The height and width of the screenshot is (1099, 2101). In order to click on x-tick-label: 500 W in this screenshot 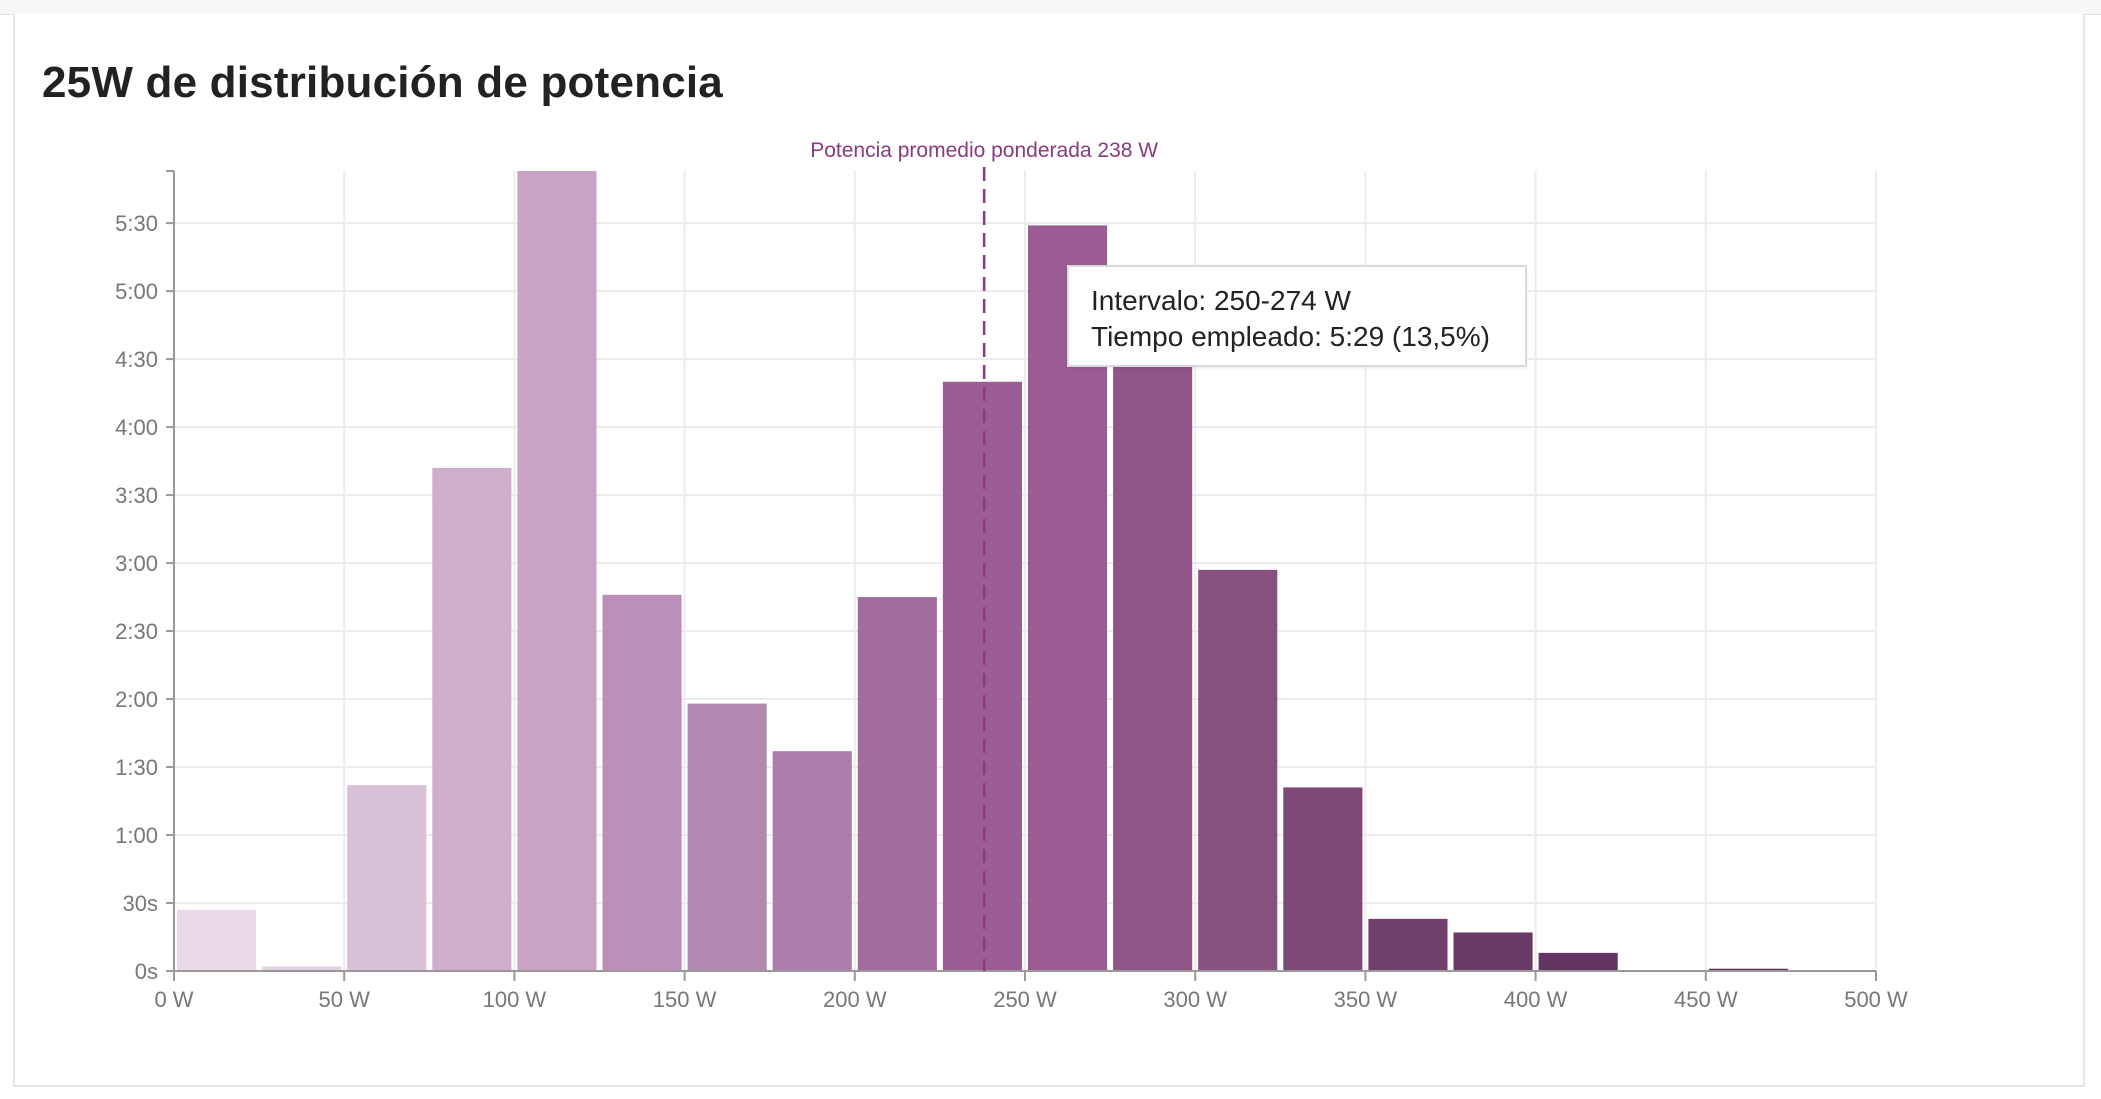, I will do `click(1876, 999)`.